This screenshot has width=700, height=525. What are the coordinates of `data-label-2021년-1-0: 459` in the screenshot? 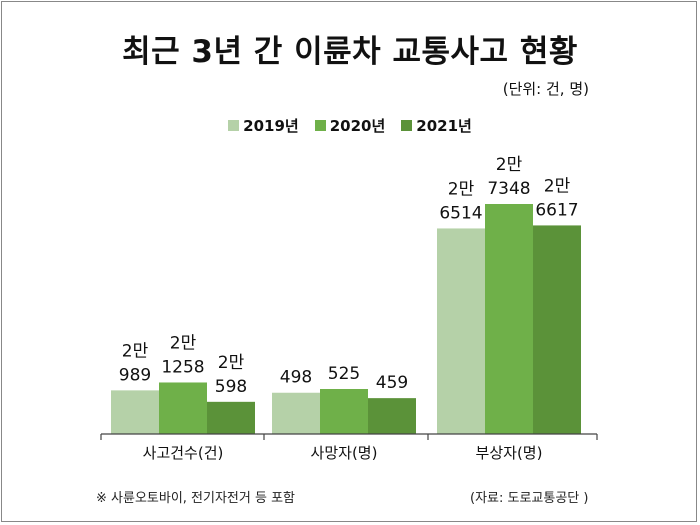 It's located at (392, 383).